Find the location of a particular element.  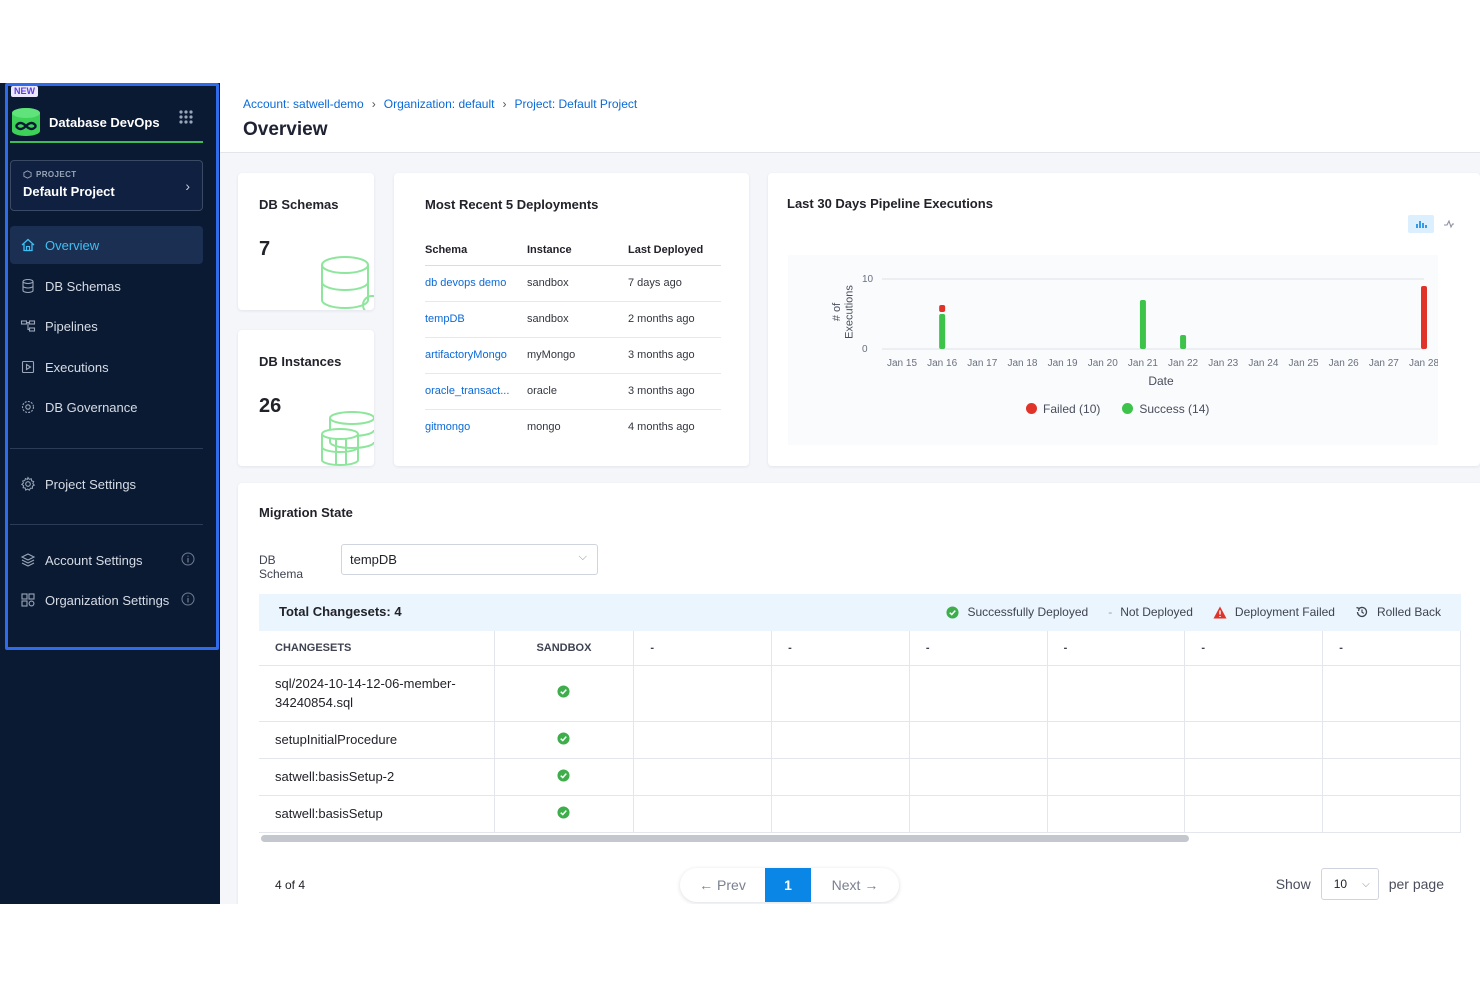

page-size-value: 10 is located at coordinates (1340, 884).